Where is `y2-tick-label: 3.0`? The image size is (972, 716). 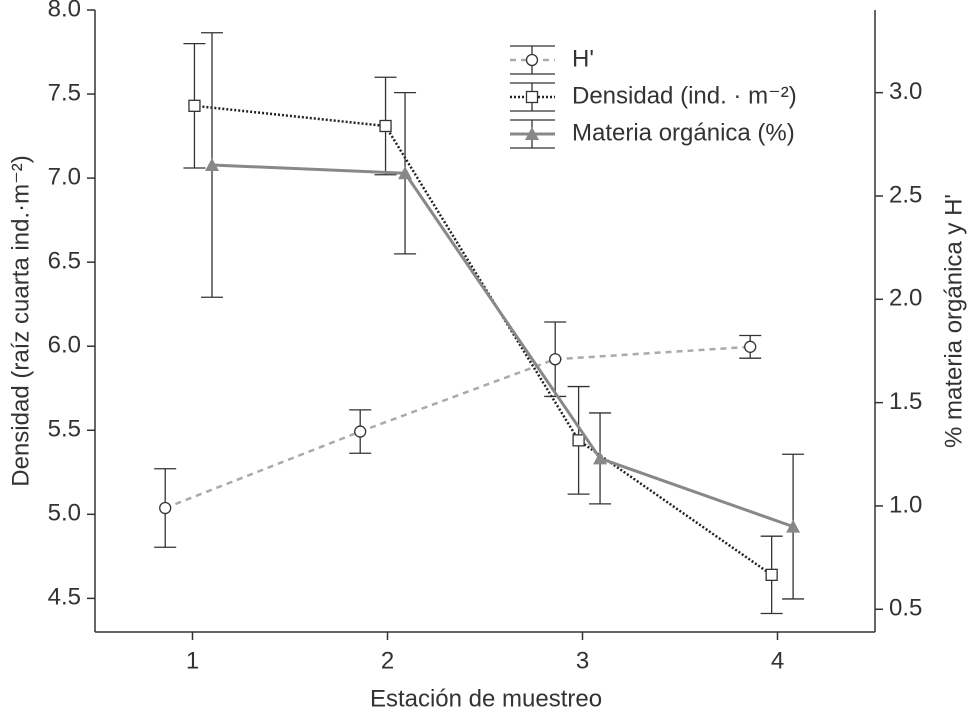 y2-tick-label: 3.0 is located at coordinates (905, 91).